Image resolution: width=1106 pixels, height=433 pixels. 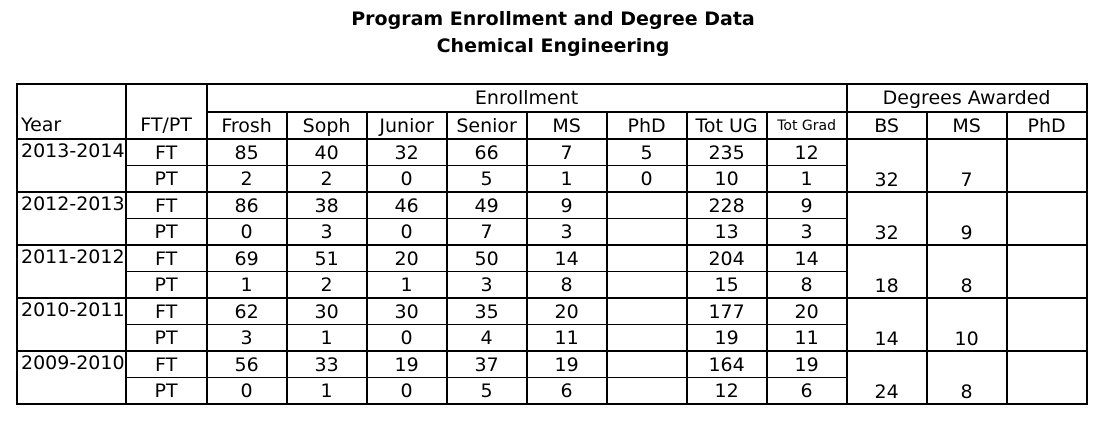 I want to click on ftpt-header-spacer, so click(x=166, y=97).